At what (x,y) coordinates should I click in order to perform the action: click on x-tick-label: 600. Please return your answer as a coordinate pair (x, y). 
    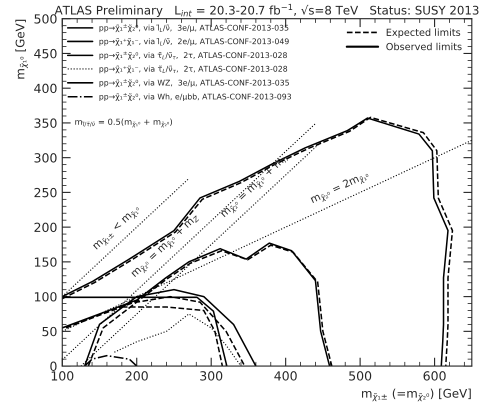
    Looking at the image, I should click on (435, 376).